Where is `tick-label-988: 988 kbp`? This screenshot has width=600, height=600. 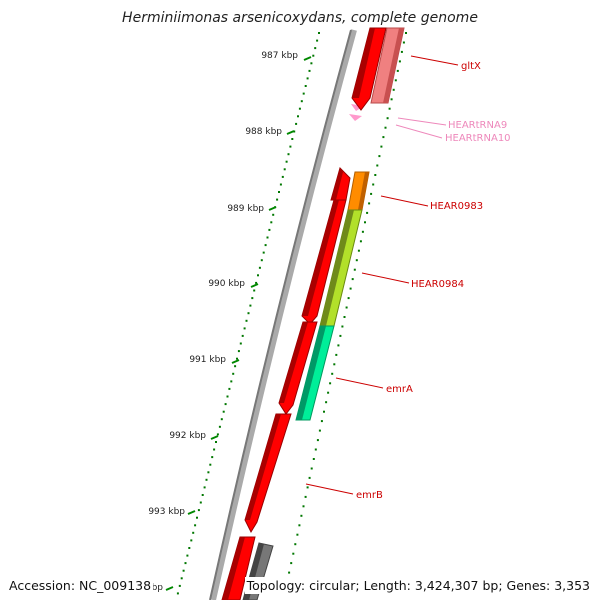 tick-label-988: 988 kbp is located at coordinates (263, 132).